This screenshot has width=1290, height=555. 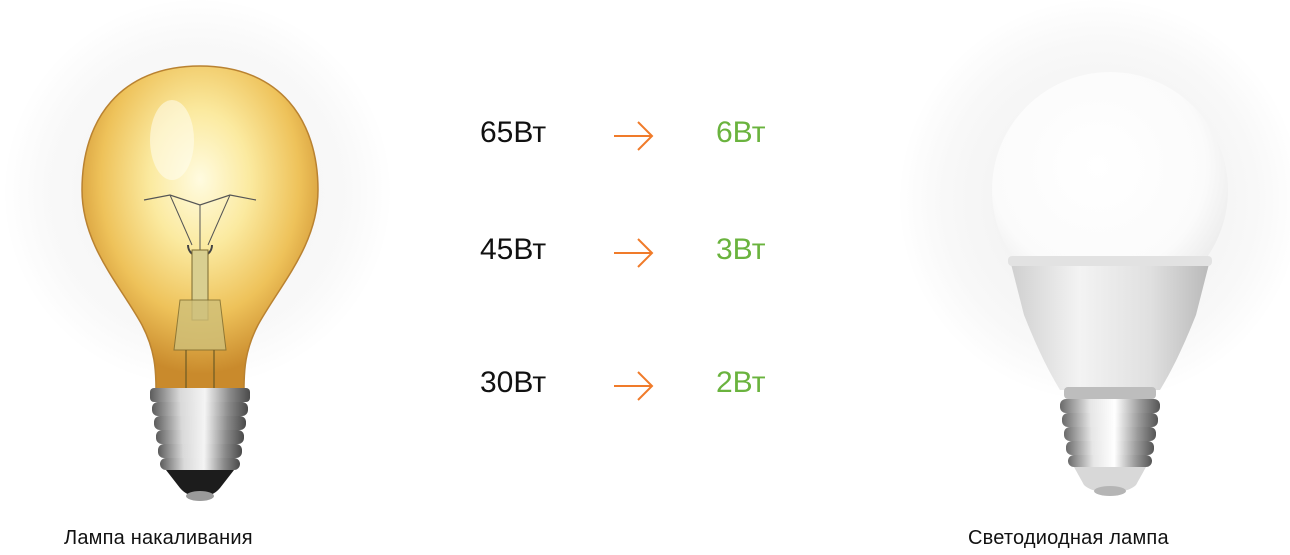 What do you see at coordinates (1068, 538) in the screenshot?
I see `led-caption: Светодиодная лампа` at bounding box center [1068, 538].